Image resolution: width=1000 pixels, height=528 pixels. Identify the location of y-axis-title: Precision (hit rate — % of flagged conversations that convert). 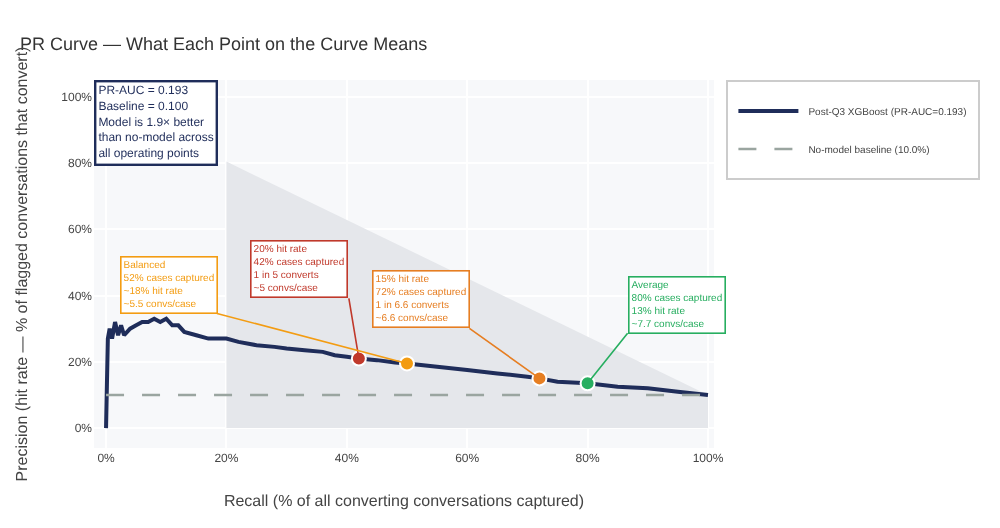
(21, 263).